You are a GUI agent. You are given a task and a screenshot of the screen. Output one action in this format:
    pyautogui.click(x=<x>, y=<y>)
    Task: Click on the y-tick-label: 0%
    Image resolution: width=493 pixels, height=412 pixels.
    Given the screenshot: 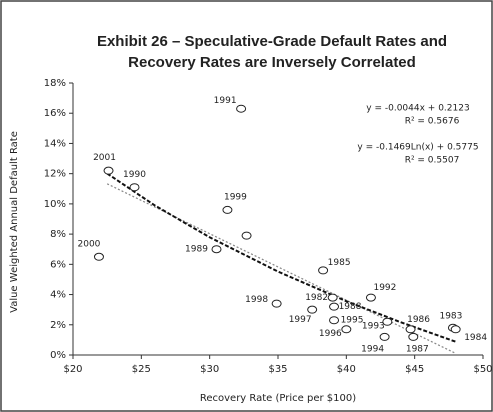 What is the action you would take?
    pyautogui.click(x=58, y=355)
    